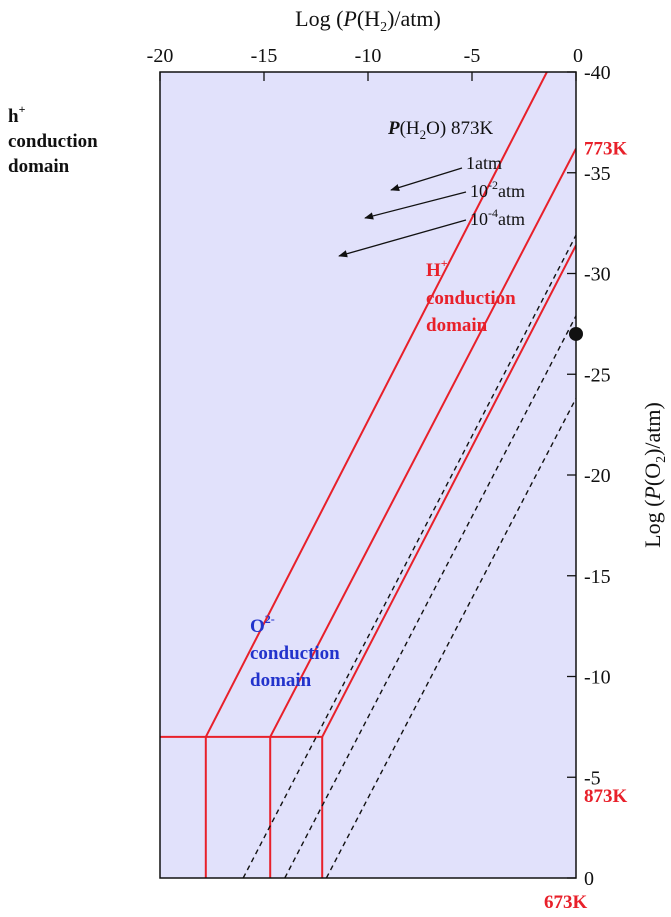 The height and width of the screenshot is (917, 671). What do you see at coordinates (55, 137) in the screenshot?
I see `label-hplus-domain: h+ conduction domain` at bounding box center [55, 137].